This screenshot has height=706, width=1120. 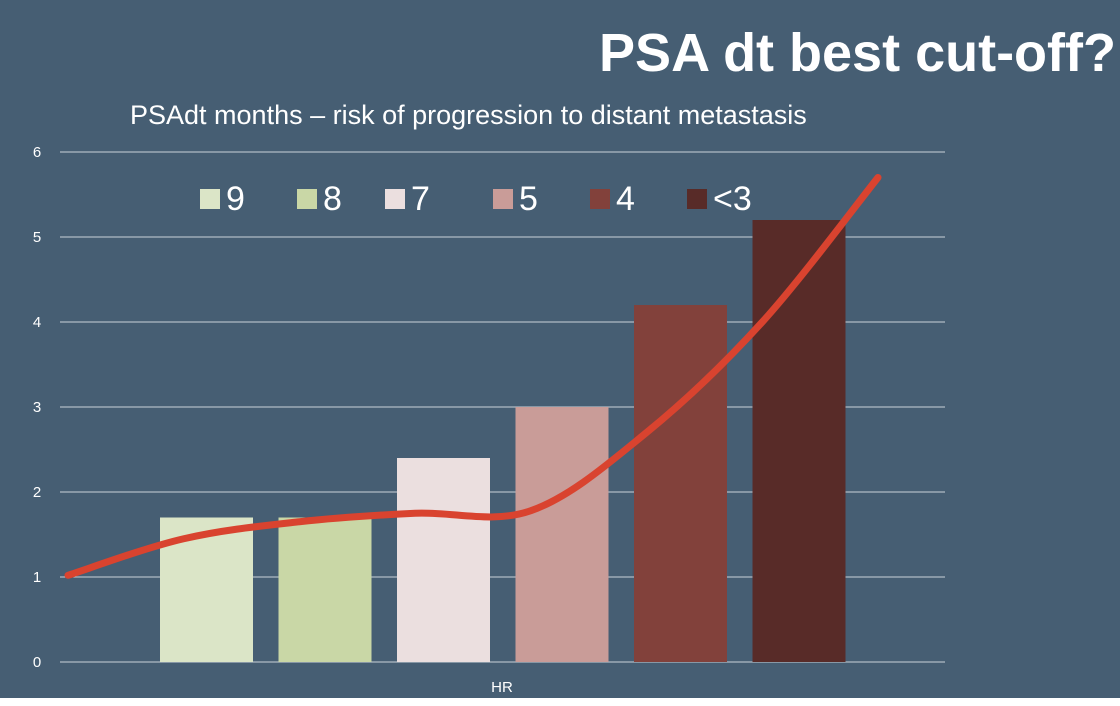 I want to click on y-tick-labels: 0 1 2 3 4 5 6, so click(x=37, y=407).